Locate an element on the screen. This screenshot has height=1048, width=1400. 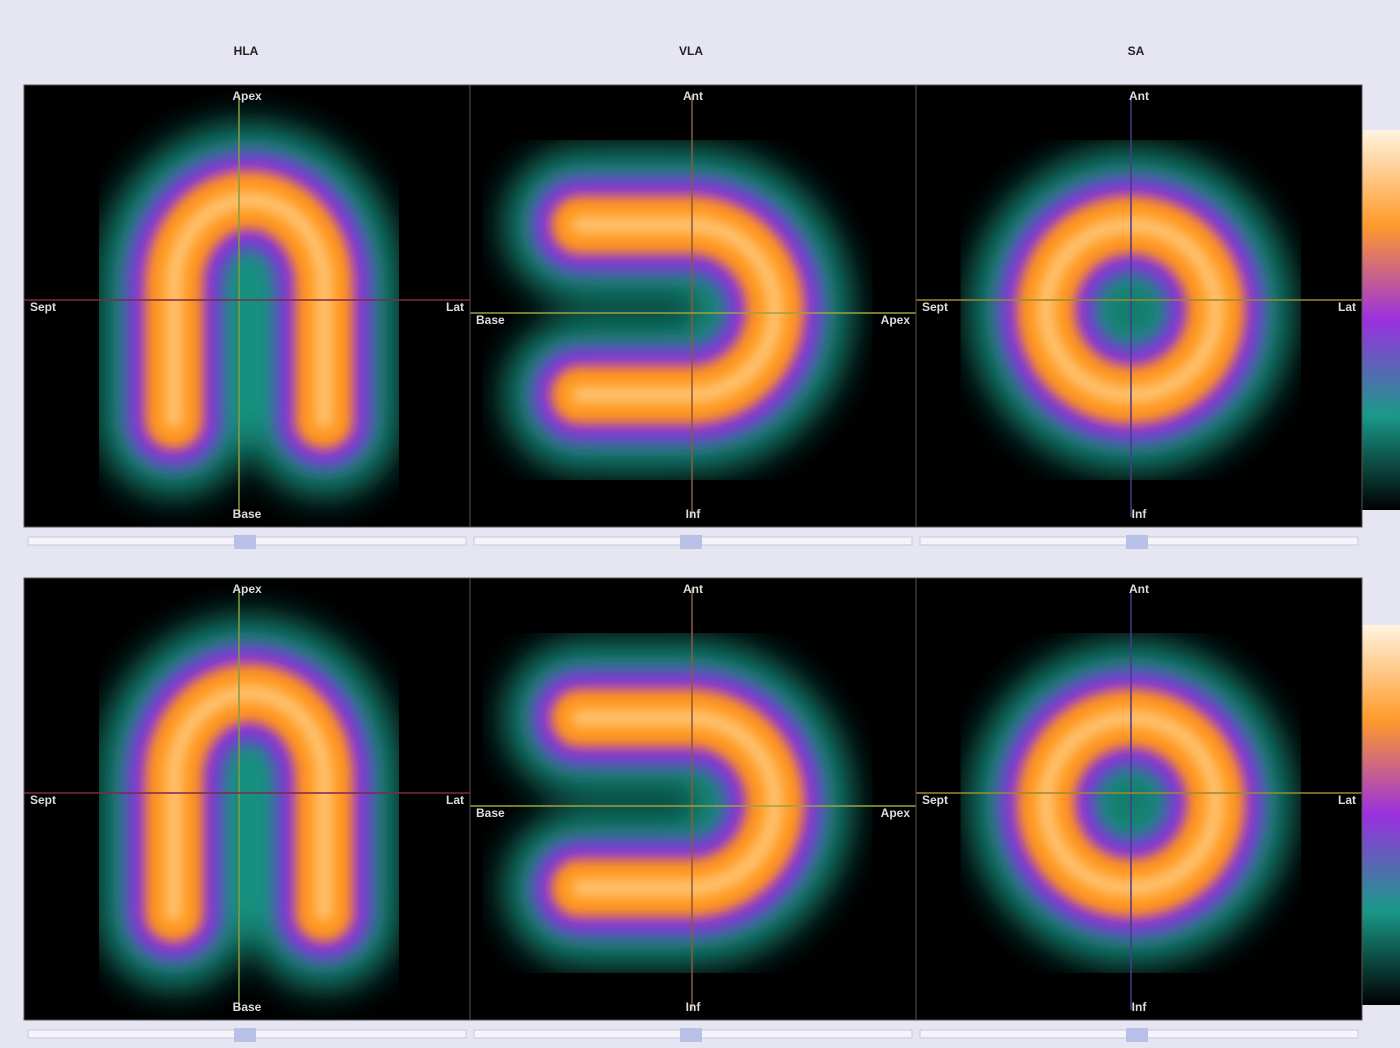
column-header: SA is located at coordinates (1136, 51).